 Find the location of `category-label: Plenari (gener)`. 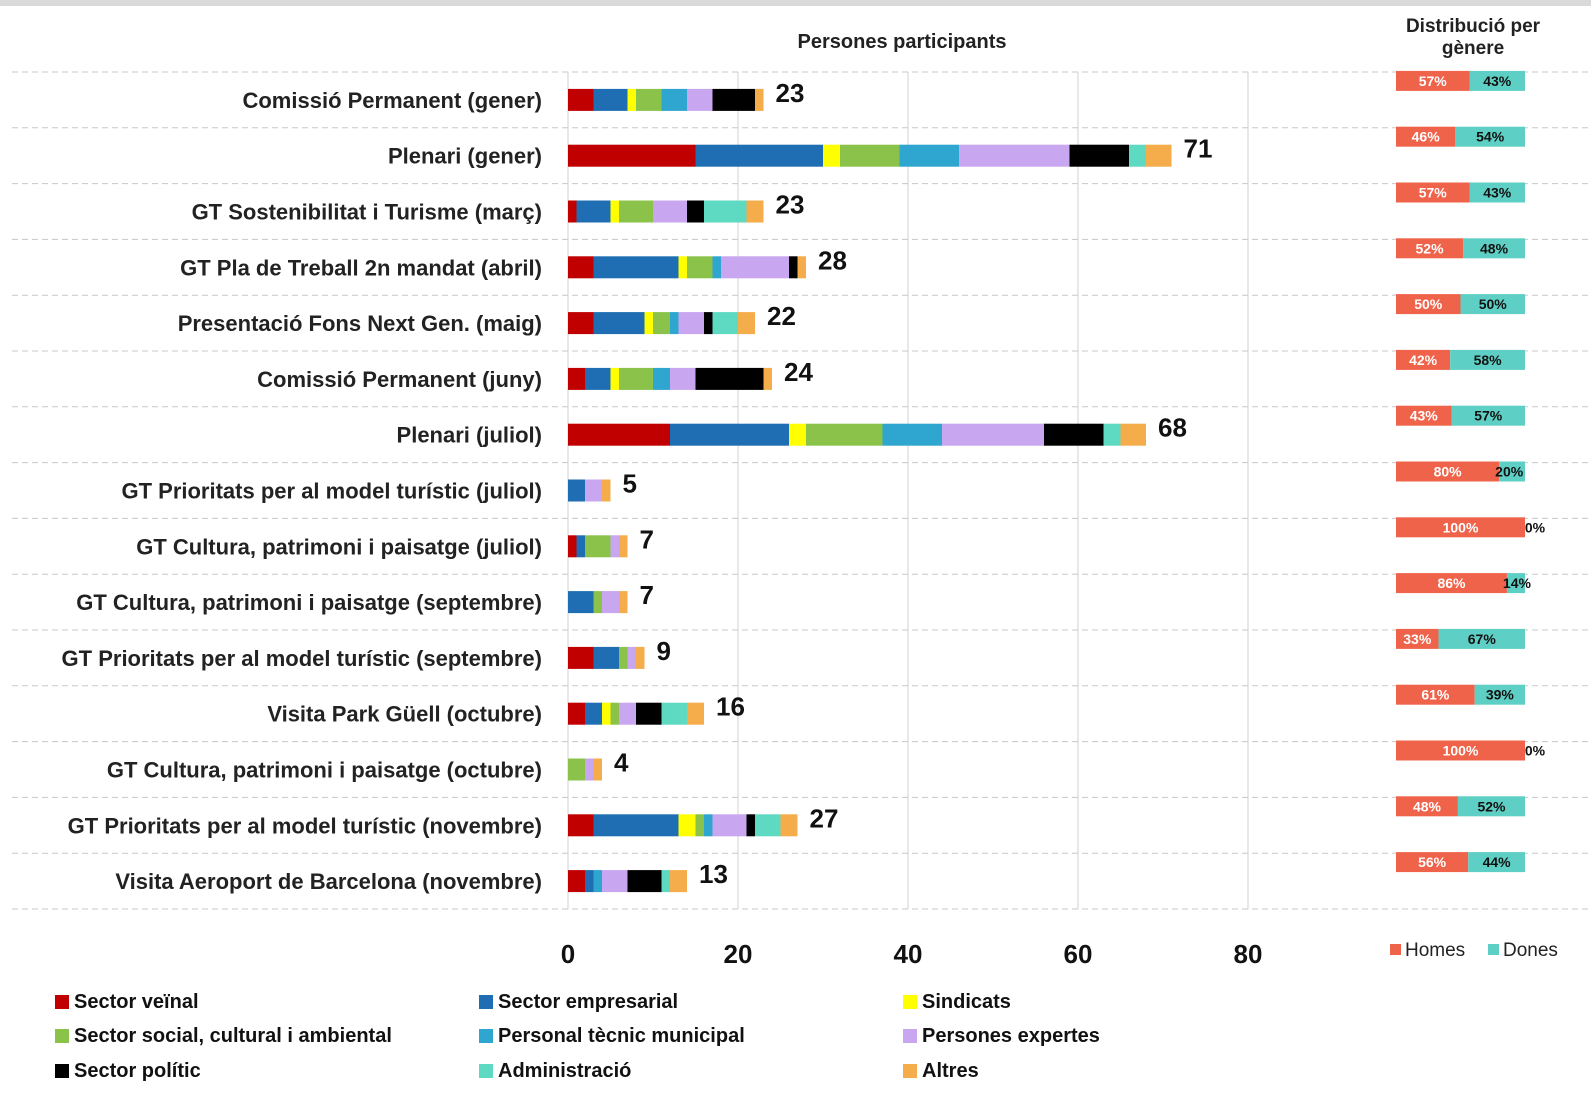

category-label: Plenari (gener) is located at coordinates (465, 156).